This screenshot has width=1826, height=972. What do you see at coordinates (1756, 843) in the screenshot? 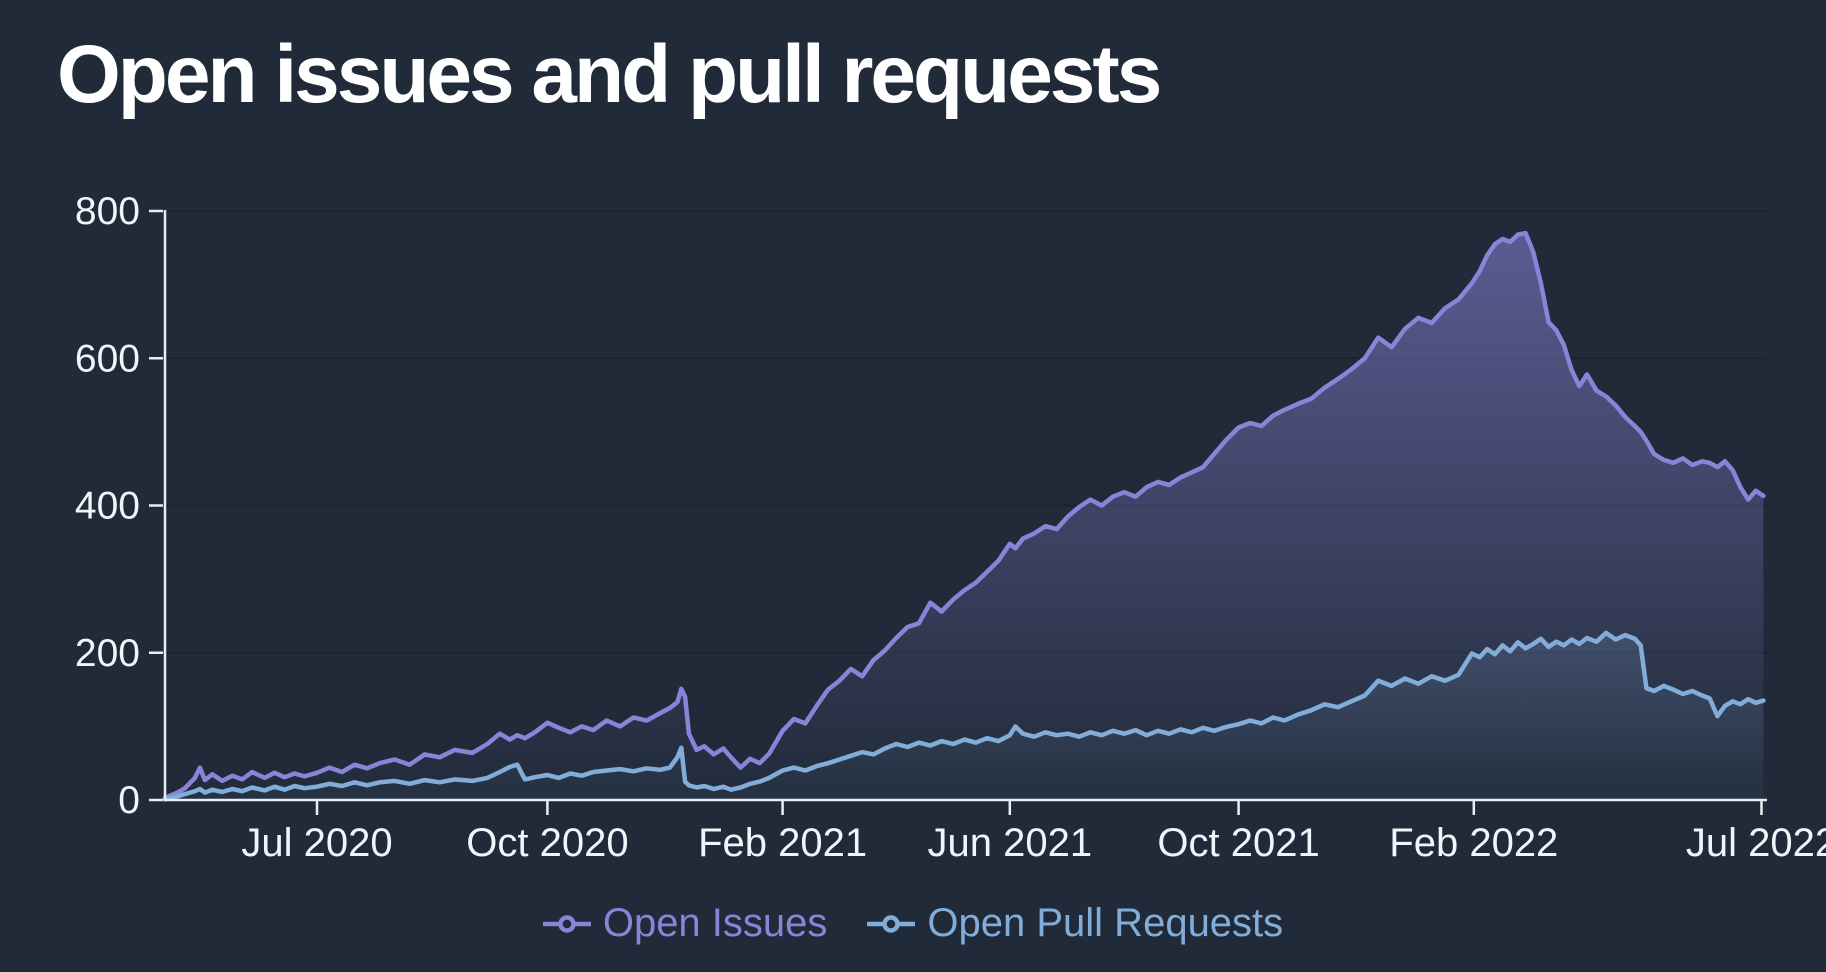
I see `x-tick-label: Jul 2022` at bounding box center [1756, 843].